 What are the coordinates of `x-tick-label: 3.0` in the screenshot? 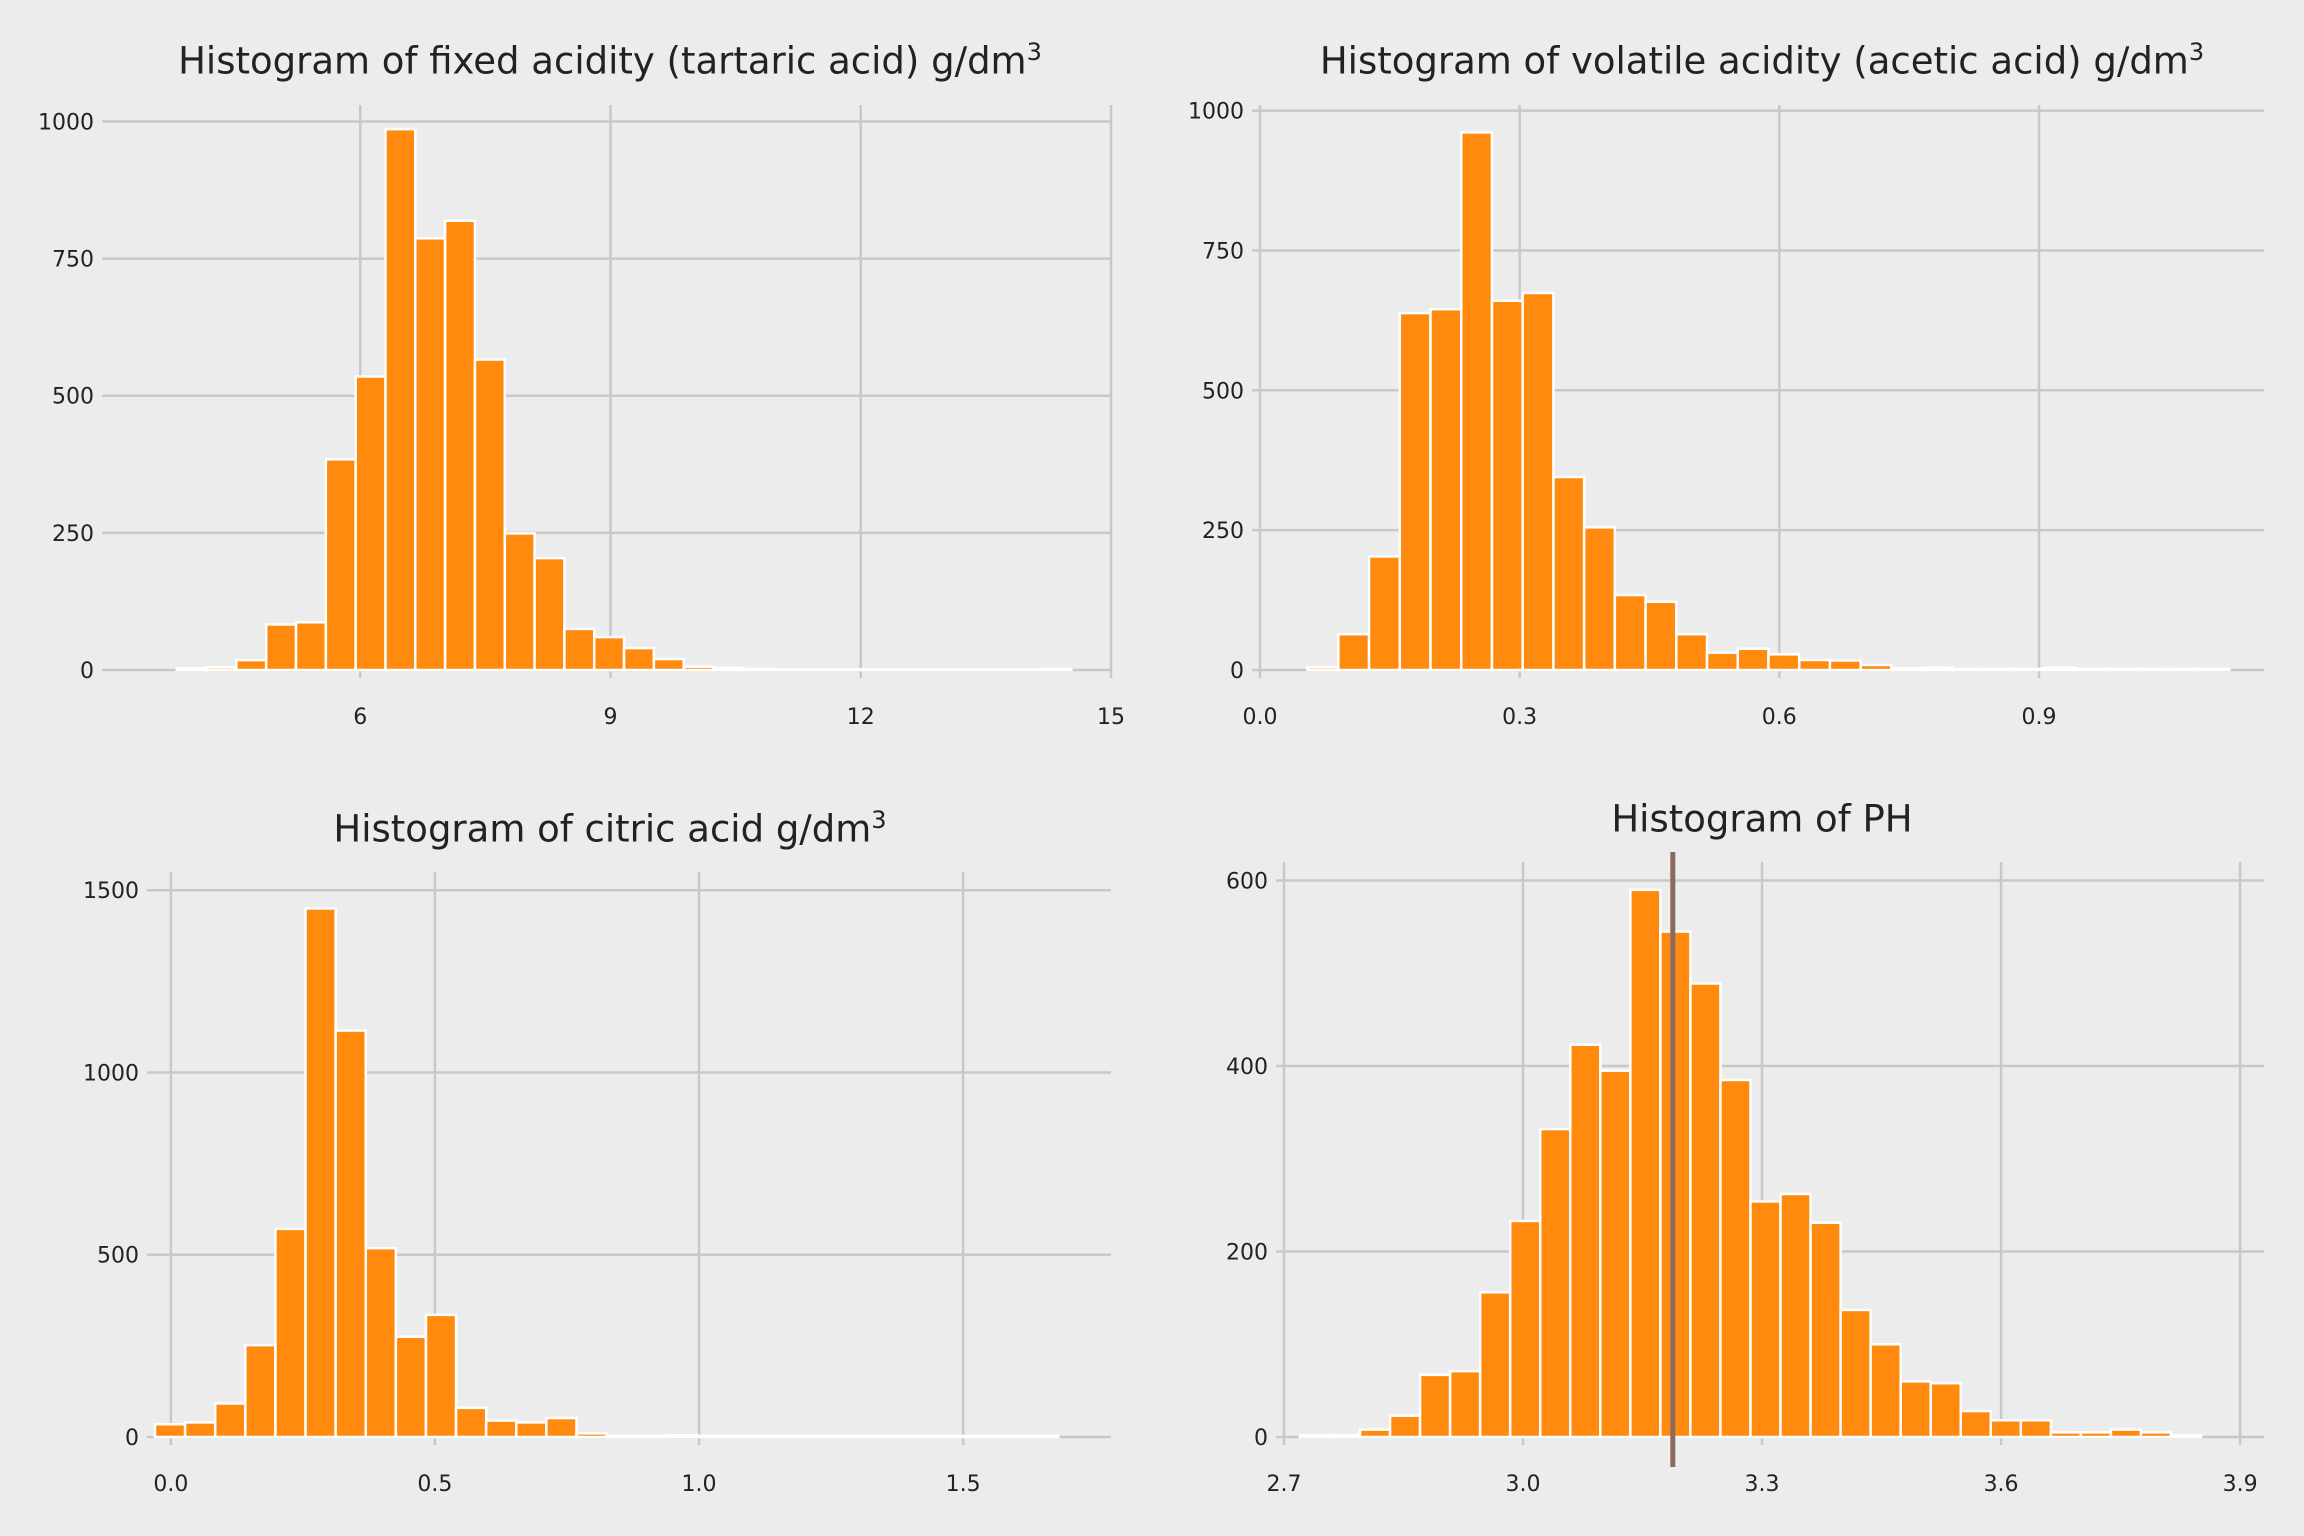 It's located at (1523, 1484).